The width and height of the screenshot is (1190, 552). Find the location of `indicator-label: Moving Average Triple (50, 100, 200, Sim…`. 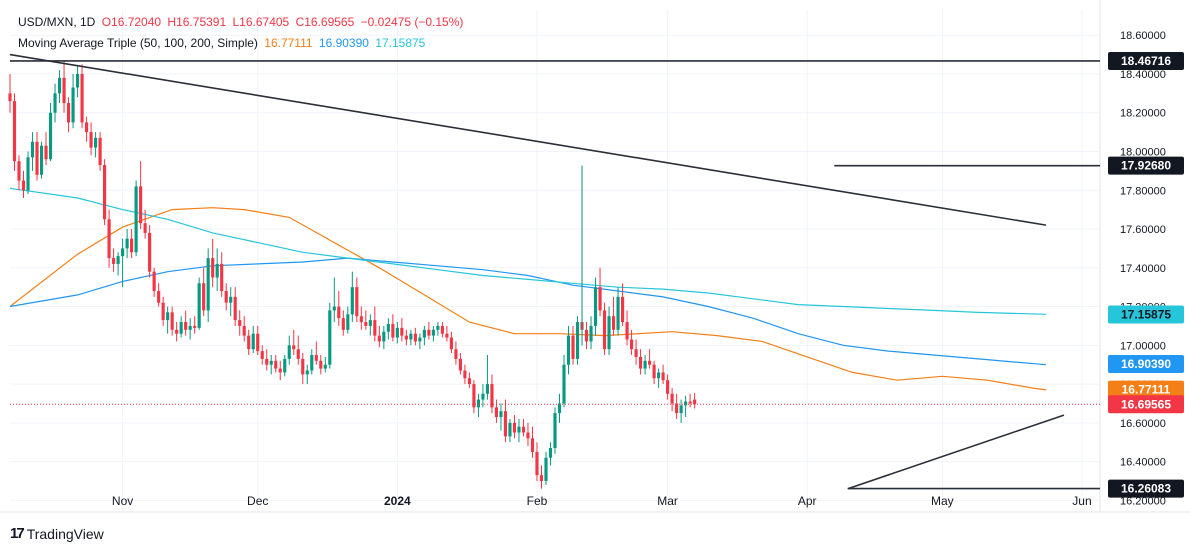

indicator-label: Moving Average Triple (50, 100, 200, Sim… is located at coordinates (138, 43).